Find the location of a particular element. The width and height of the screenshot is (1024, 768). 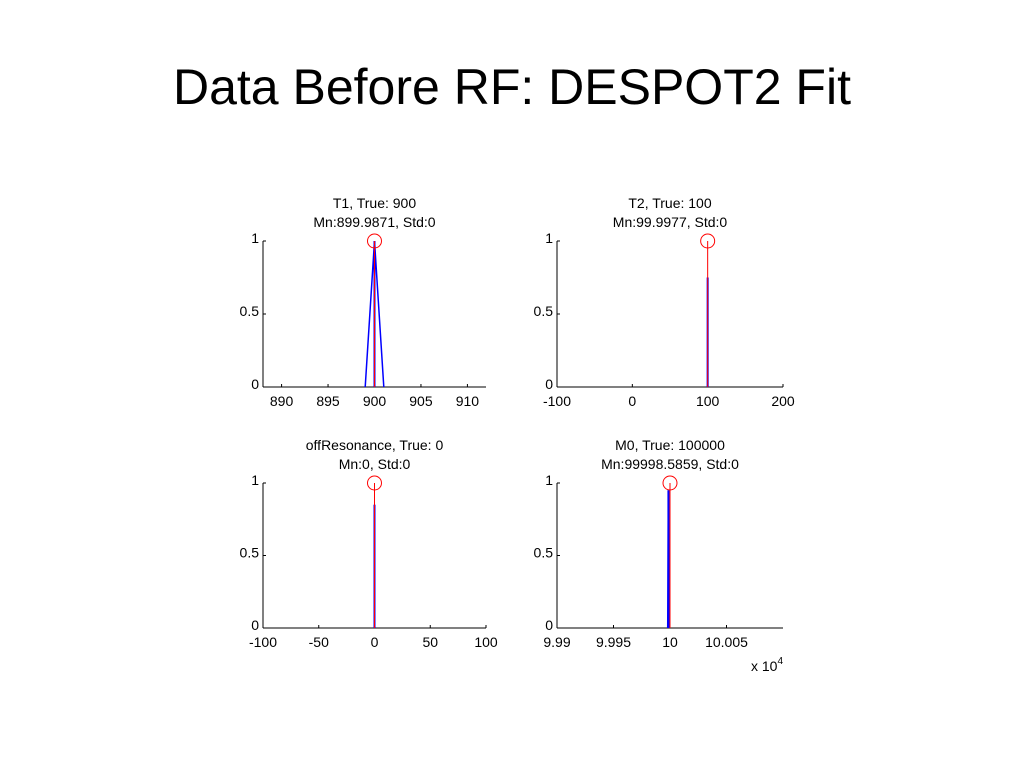

x-axis-exponent: x 104 is located at coordinates (767, 665).